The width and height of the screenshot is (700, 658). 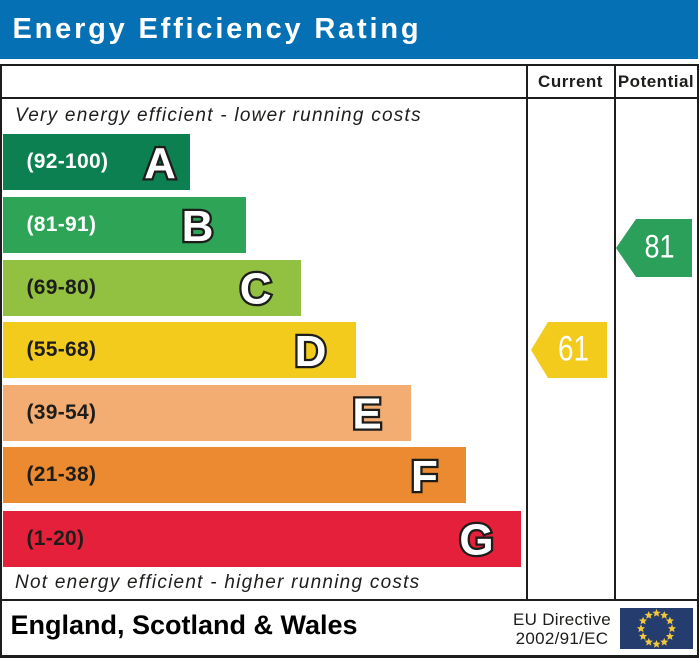 I want to click on svg-text: C, so click(x=256, y=289).